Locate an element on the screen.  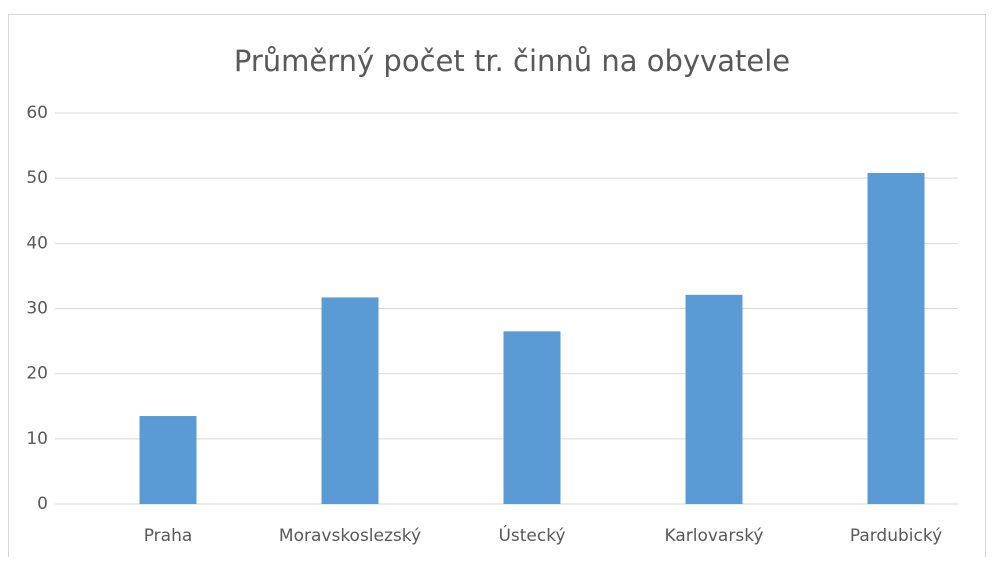
x-tick-label: Pardubický is located at coordinates (896, 536).